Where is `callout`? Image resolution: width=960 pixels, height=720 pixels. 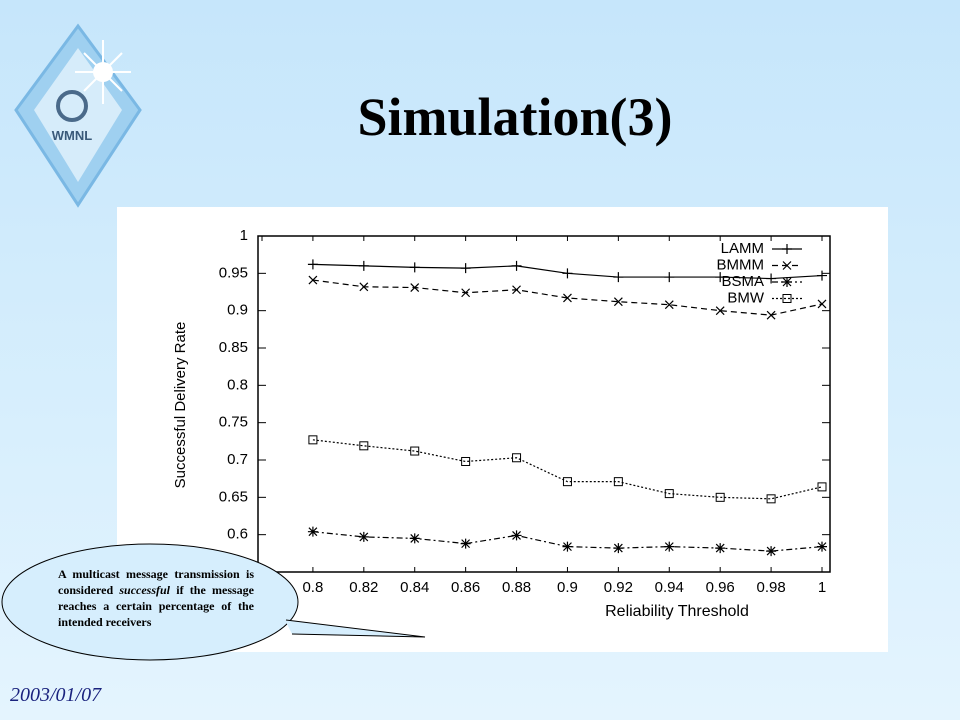 callout is located at coordinates (213, 602).